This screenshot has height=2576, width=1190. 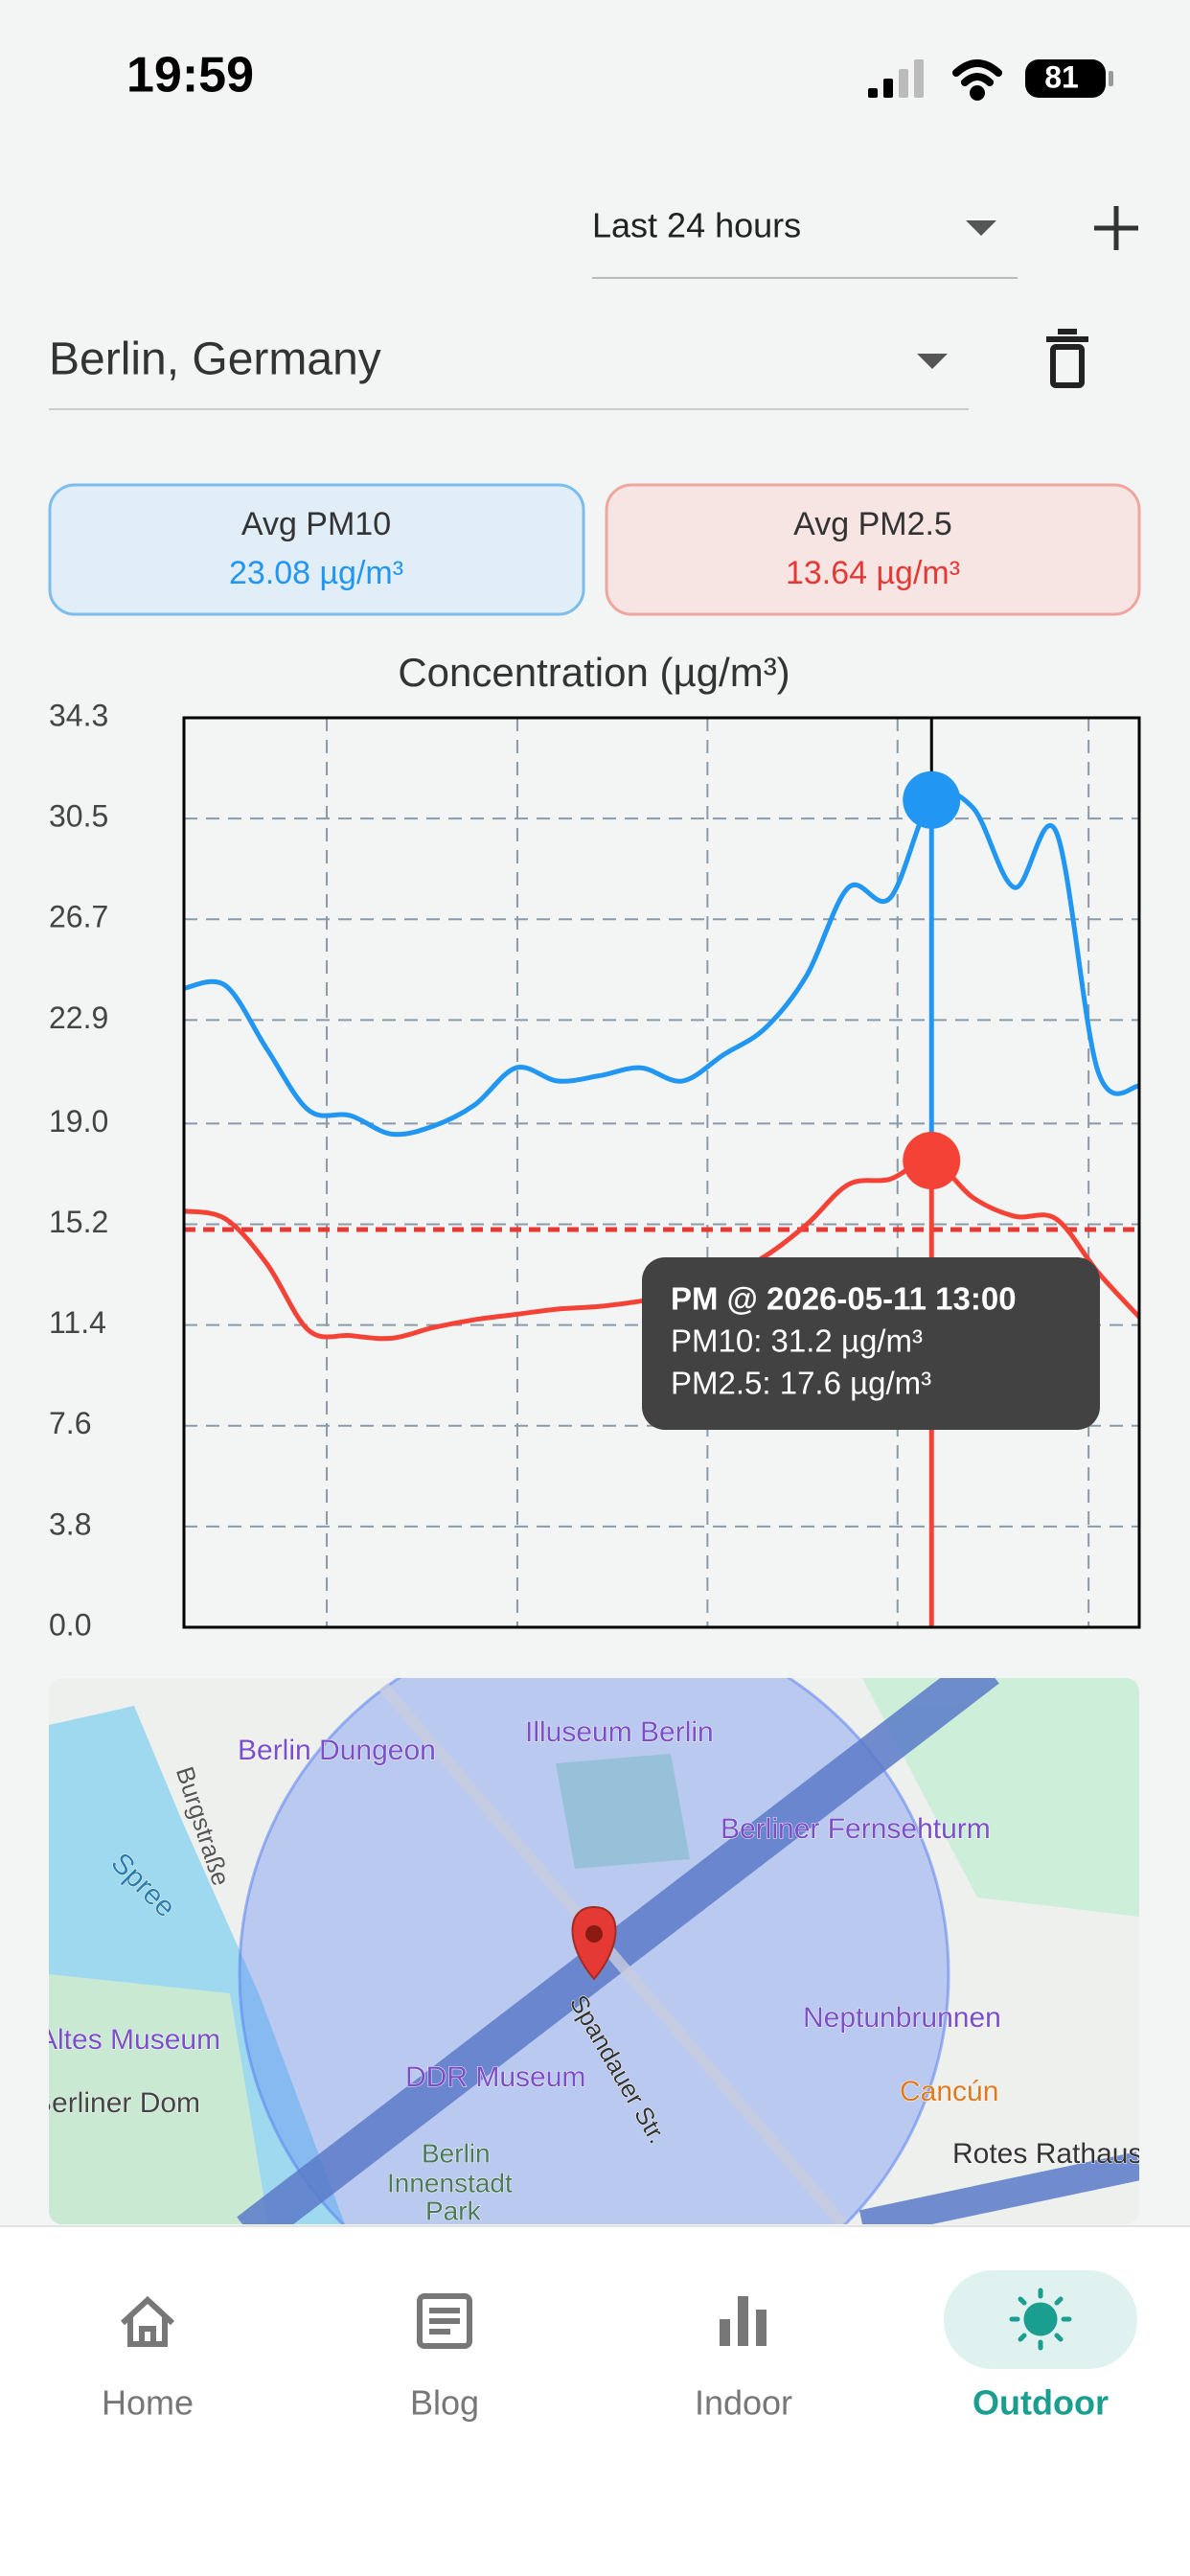 What do you see at coordinates (896, 78) in the screenshot?
I see `signal-icon` at bounding box center [896, 78].